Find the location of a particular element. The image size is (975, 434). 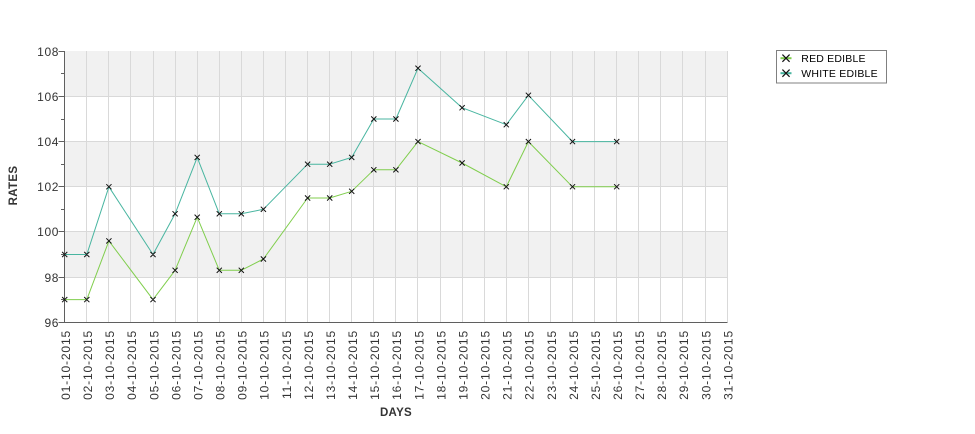

svg-text: 31-10-2015 is located at coordinates (728, 365).